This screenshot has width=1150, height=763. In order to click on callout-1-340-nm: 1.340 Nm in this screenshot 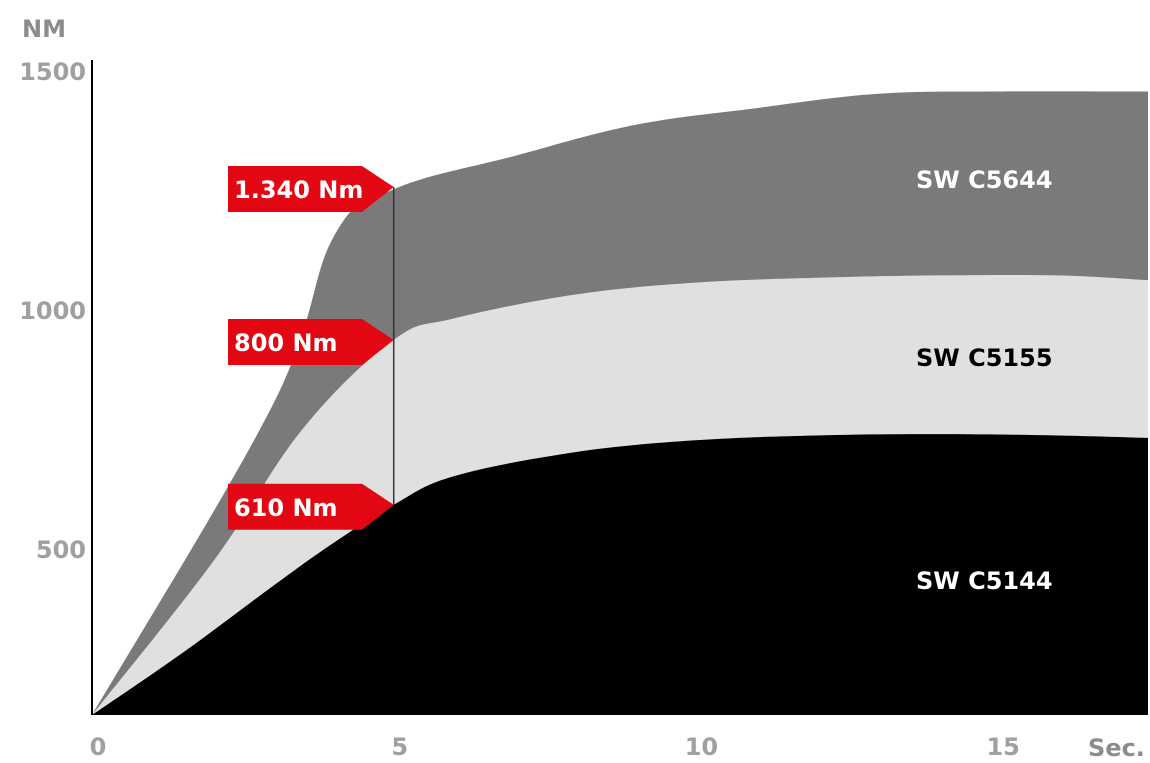, I will do `click(311, 189)`.